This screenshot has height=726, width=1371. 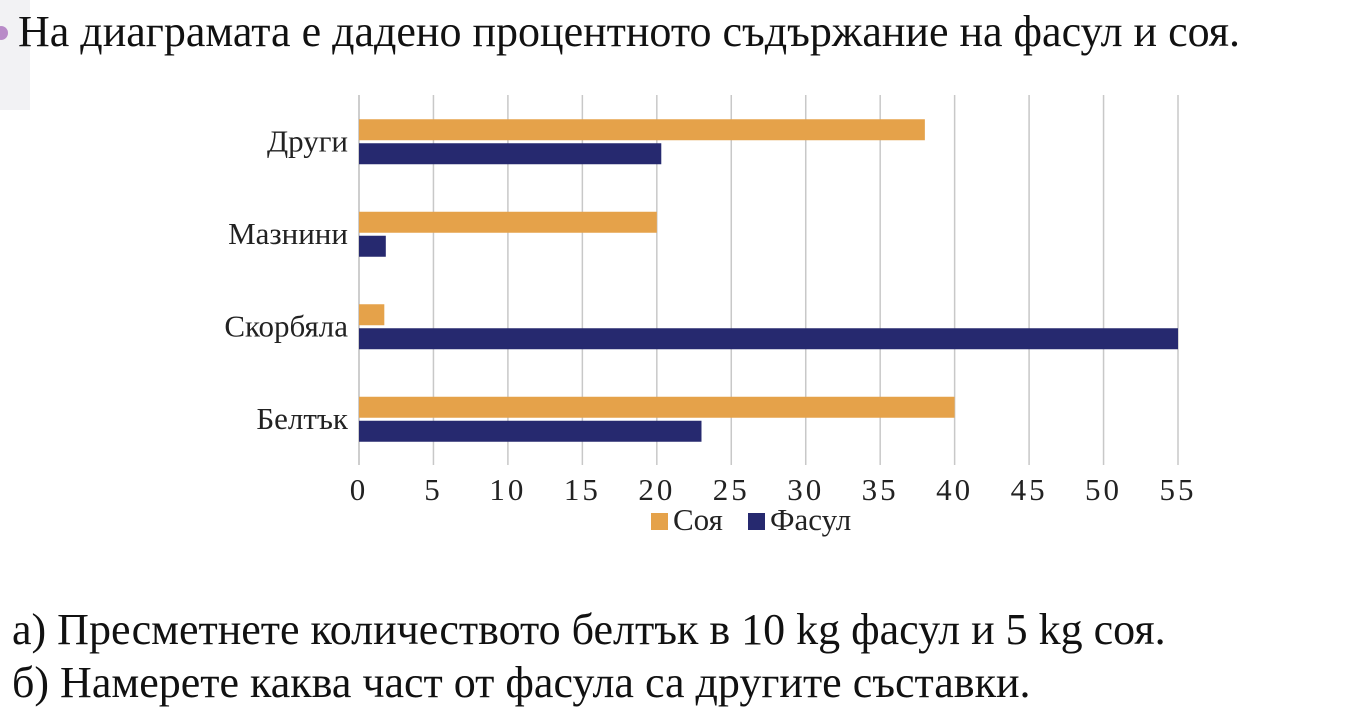 I want to click on x-tick-label: 55, so click(x=1178, y=489).